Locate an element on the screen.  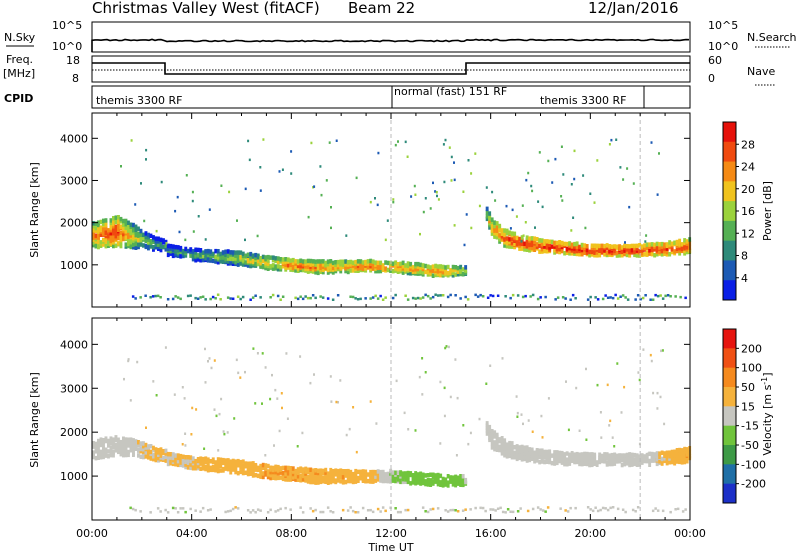
x-tick-label: 20:00 is located at coordinates (590, 533).